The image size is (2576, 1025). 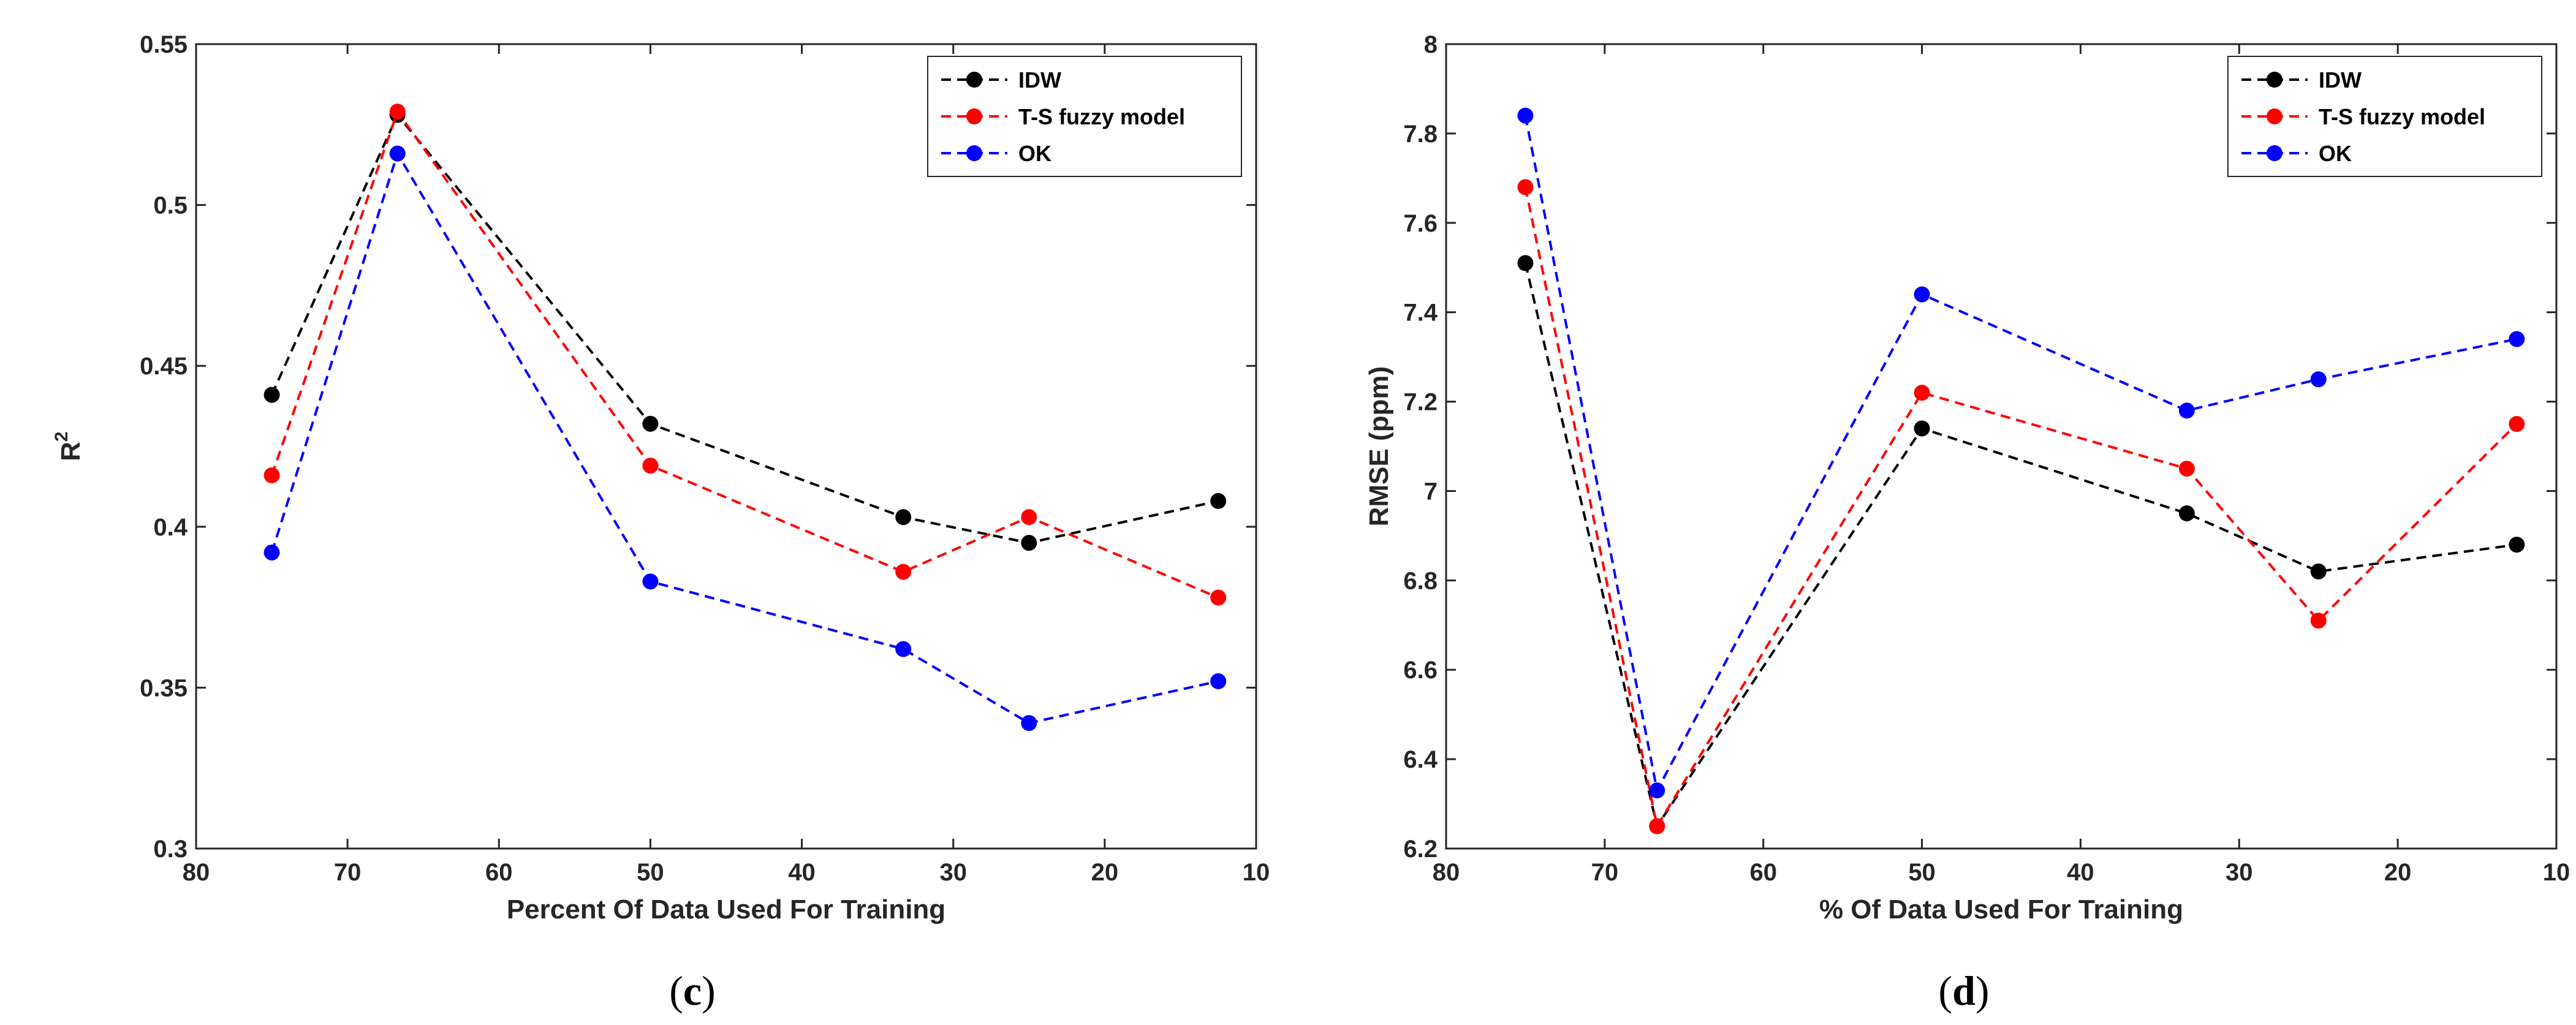 What do you see at coordinates (1420, 849) in the screenshot?
I see `y-tick-label: 6.2` at bounding box center [1420, 849].